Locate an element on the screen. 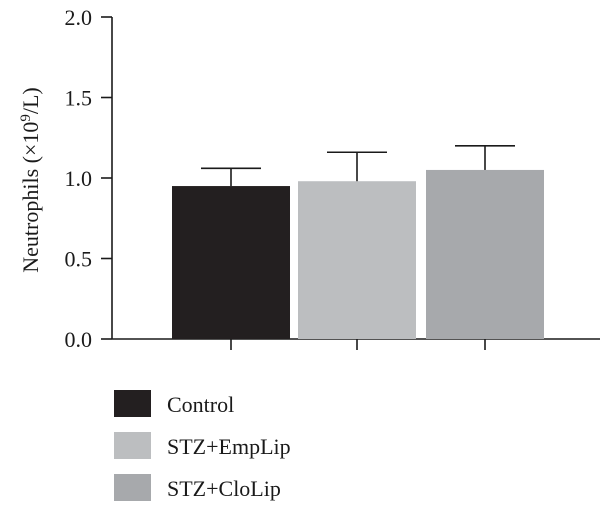  y-axis-label: Neutrophils (×109/L) is located at coordinates (30, 180).